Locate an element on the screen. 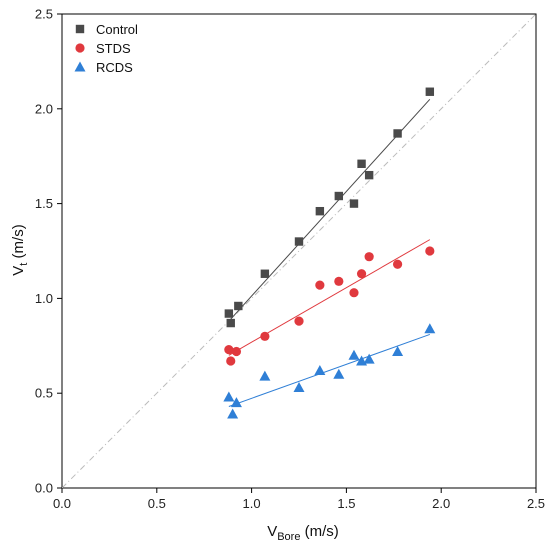 This screenshot has height=550, width=548. y-axis-title-sub: t is located at coordinates (24, 264).